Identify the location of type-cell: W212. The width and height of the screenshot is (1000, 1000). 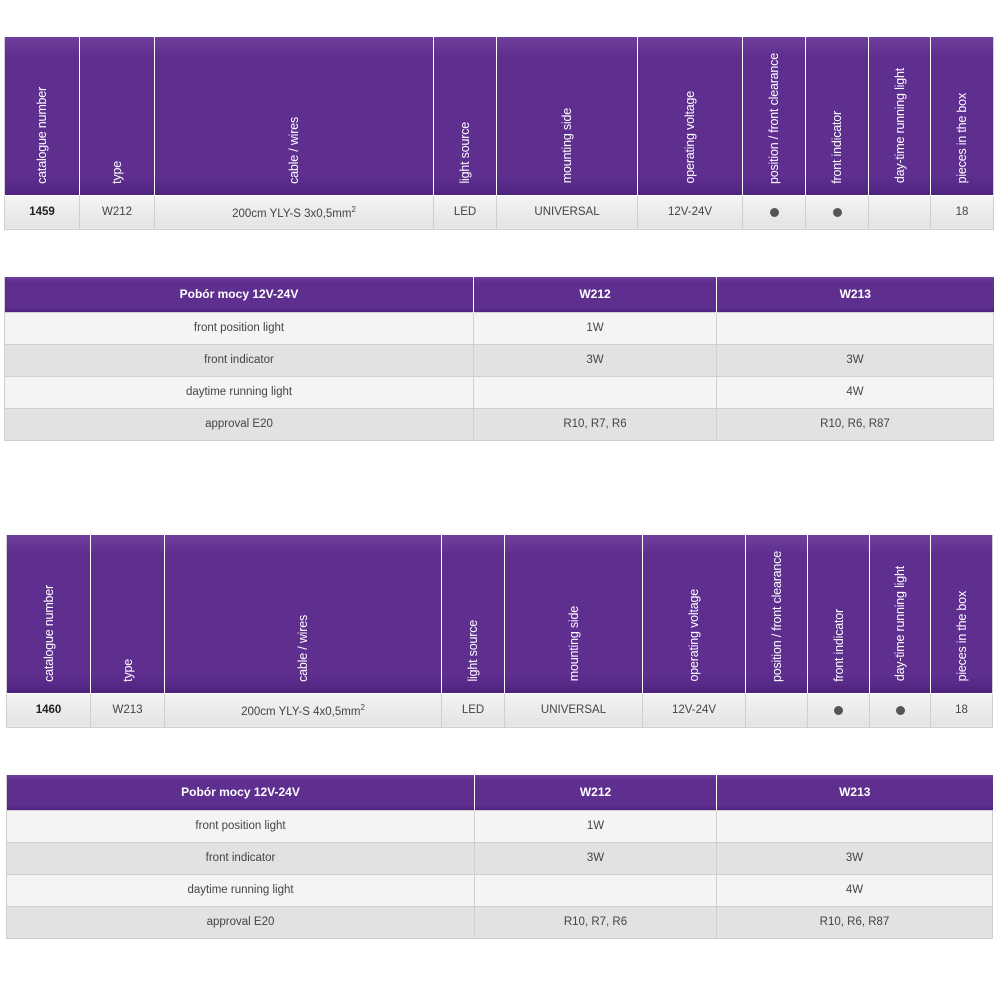
(117, 212).